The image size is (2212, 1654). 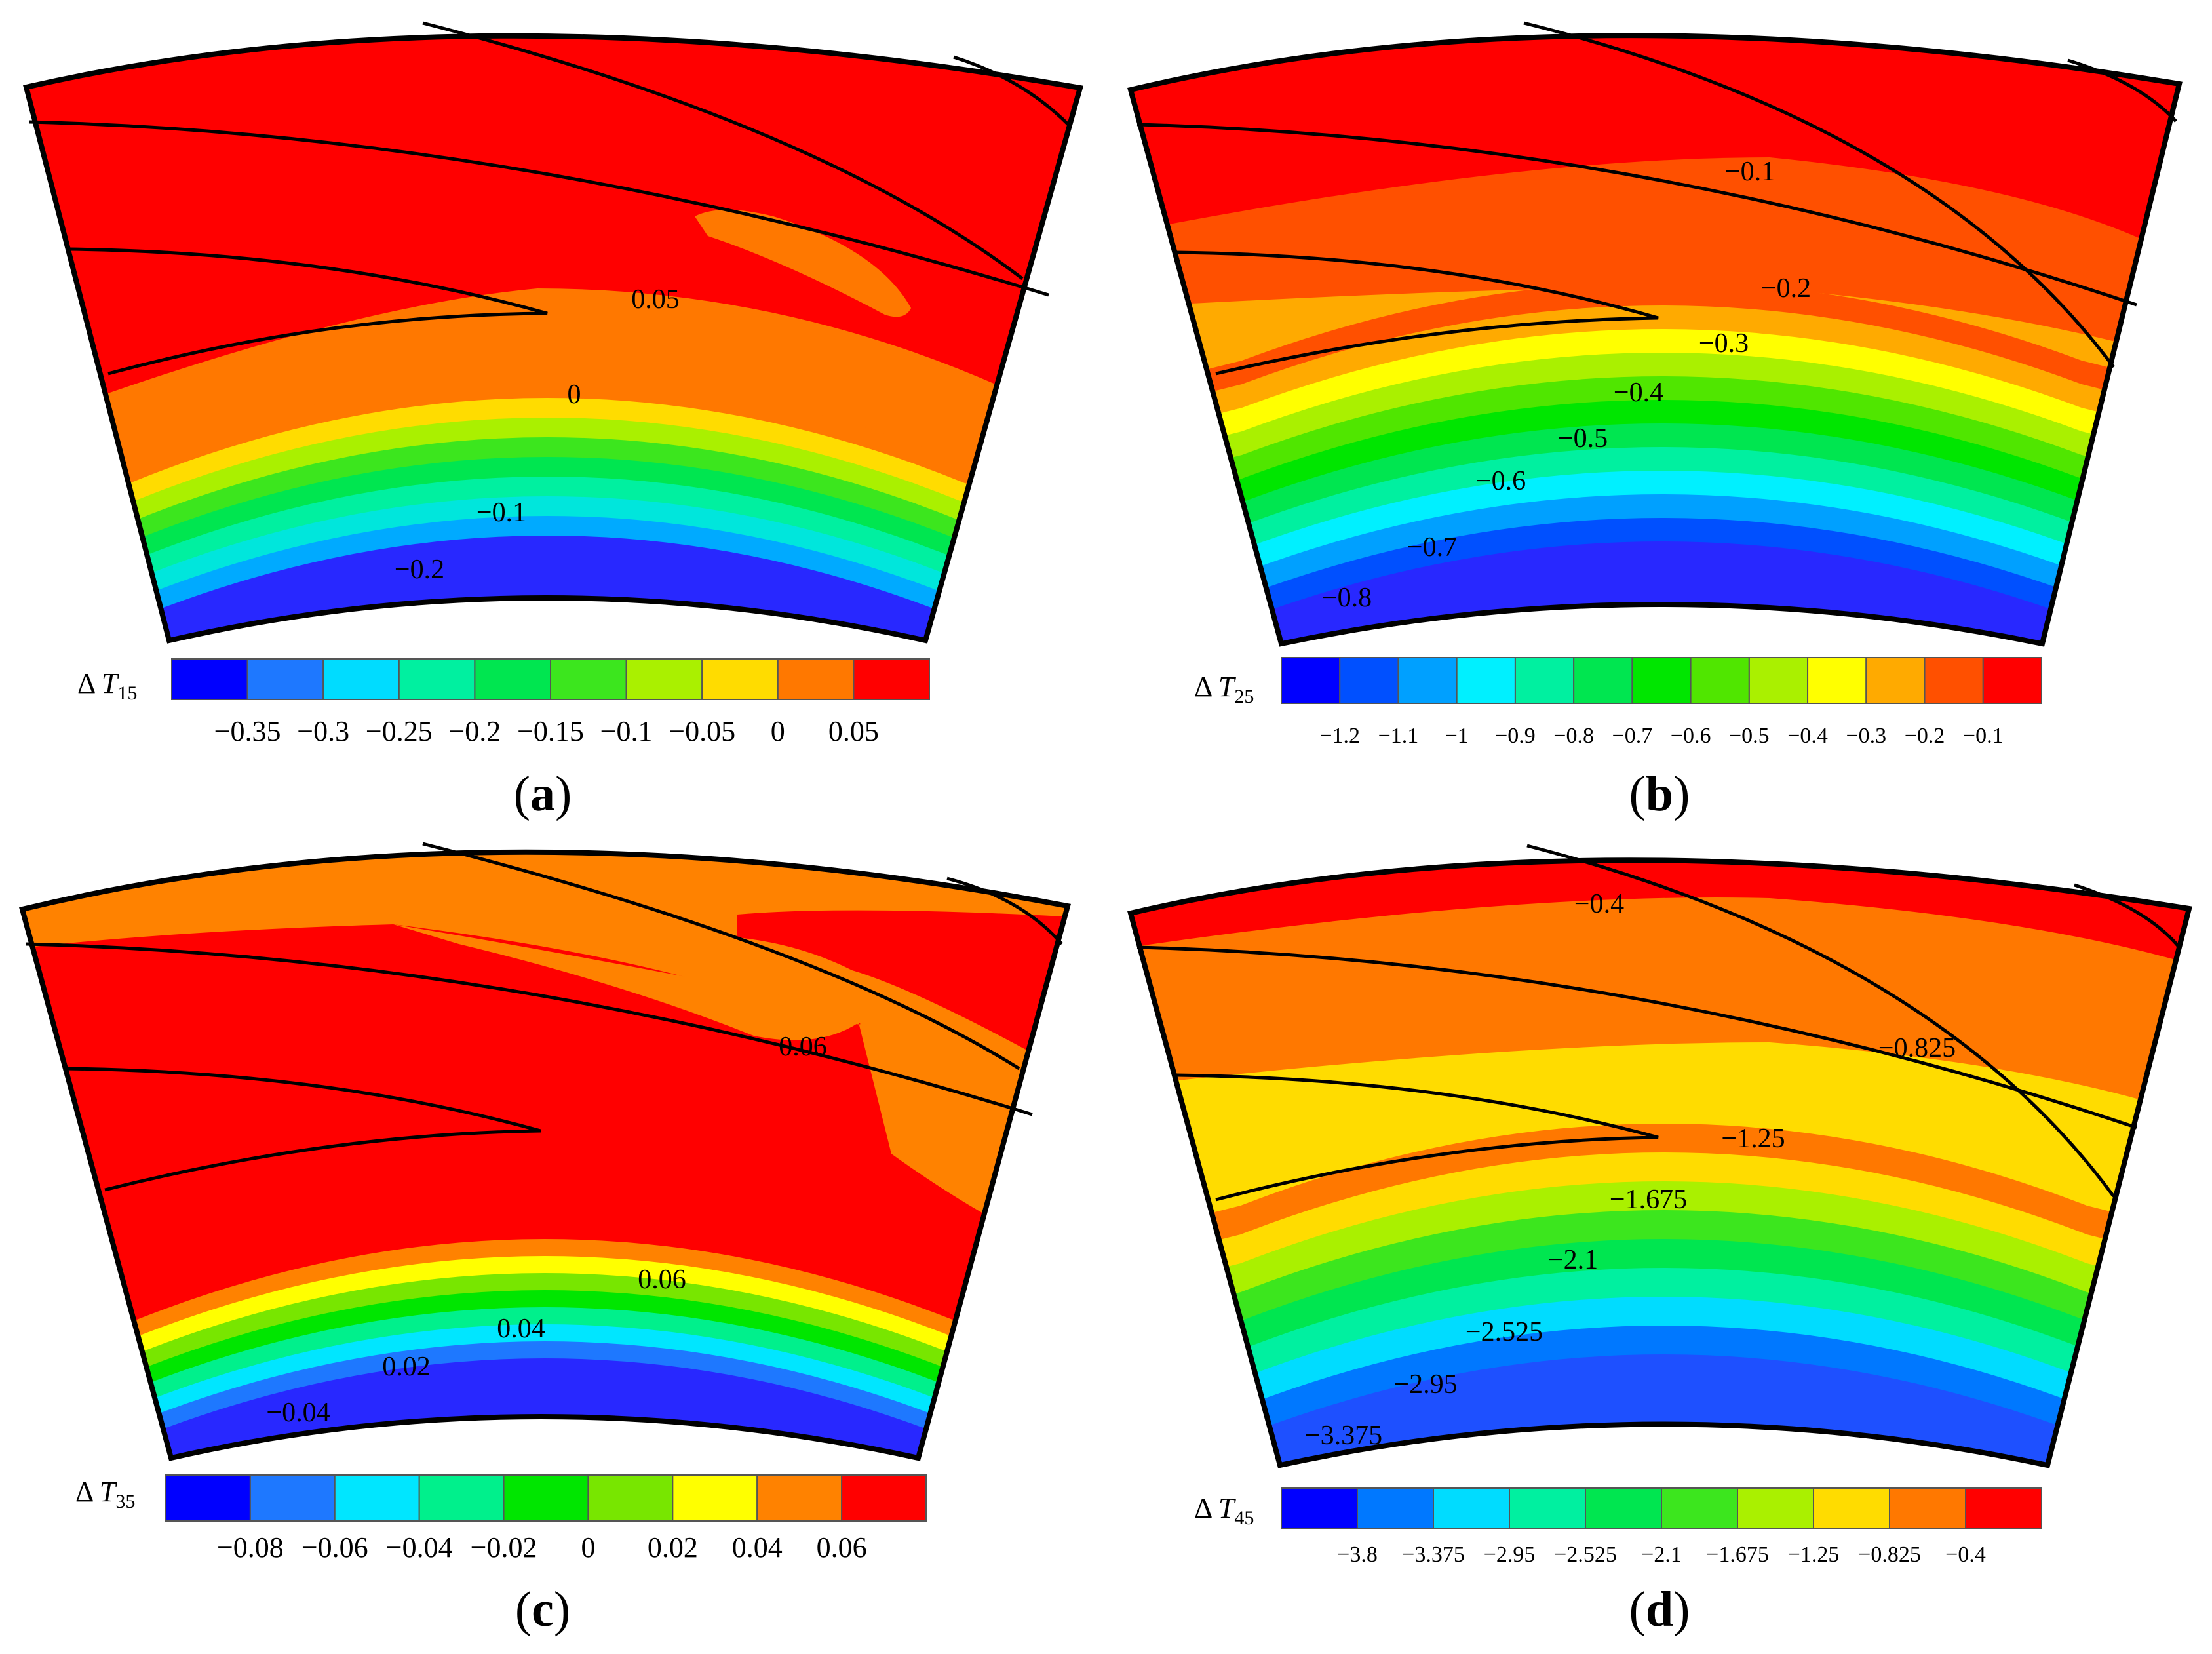 I want to click on contour-label: −1.675, so click(x=1648, y=1200).